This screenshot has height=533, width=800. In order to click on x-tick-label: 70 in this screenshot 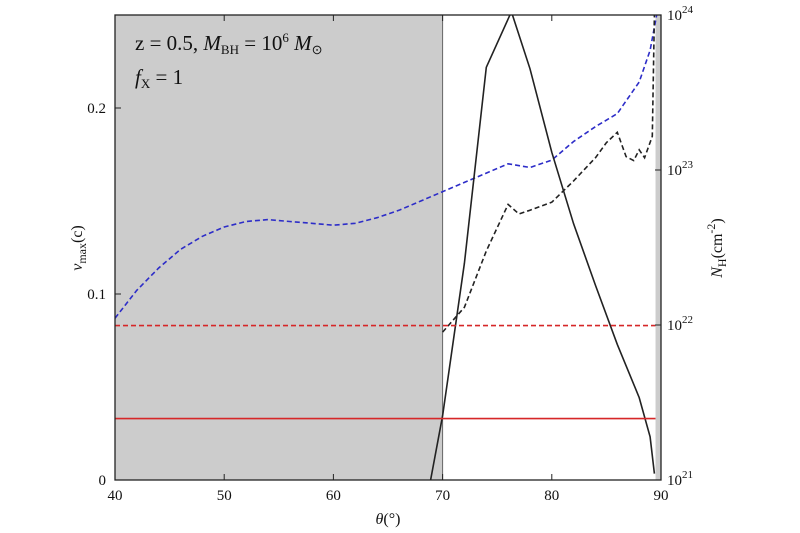, I will do `click(442, 496)`.